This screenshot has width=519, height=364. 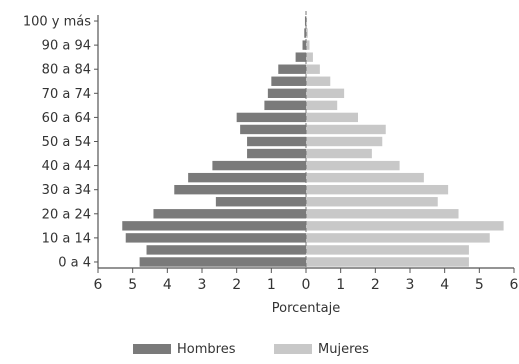 I want to click on legend: Hombres Mujeres, so click(x=251, y=349).